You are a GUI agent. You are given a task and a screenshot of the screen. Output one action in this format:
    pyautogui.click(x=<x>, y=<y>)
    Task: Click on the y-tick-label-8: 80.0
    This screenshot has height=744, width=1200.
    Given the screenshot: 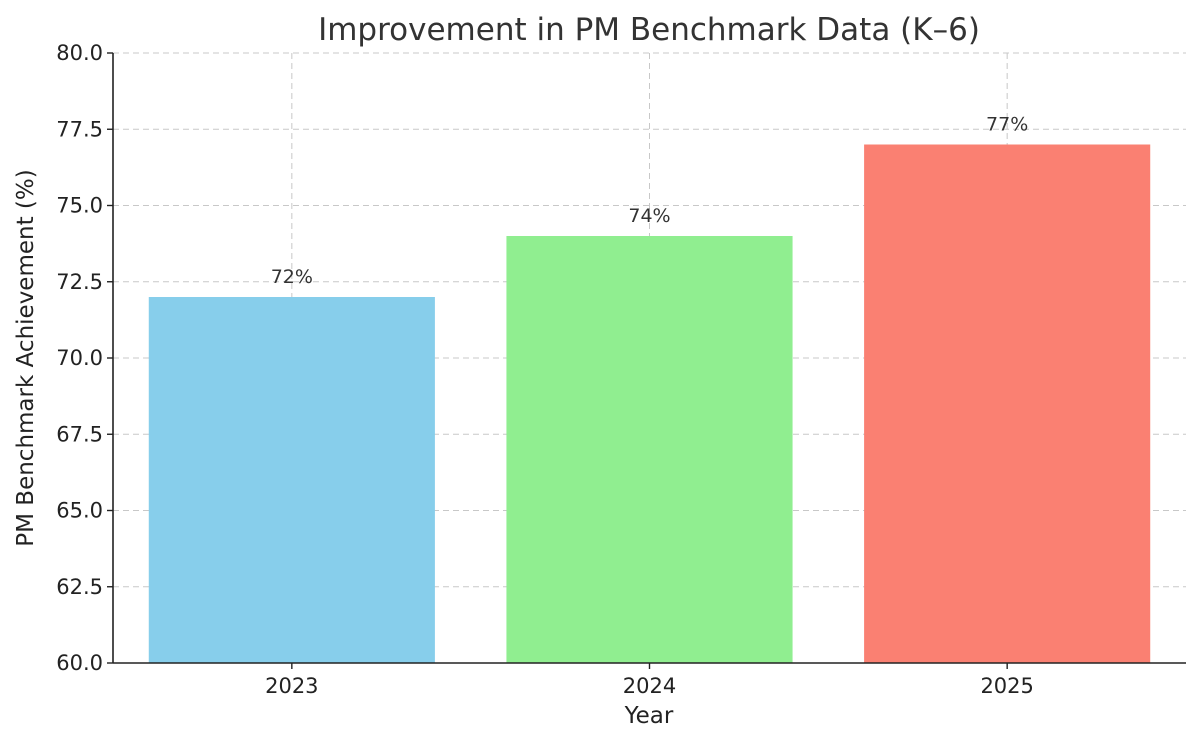 What is the action you would take?
    pyautogui.click(x=79, y=53)
    